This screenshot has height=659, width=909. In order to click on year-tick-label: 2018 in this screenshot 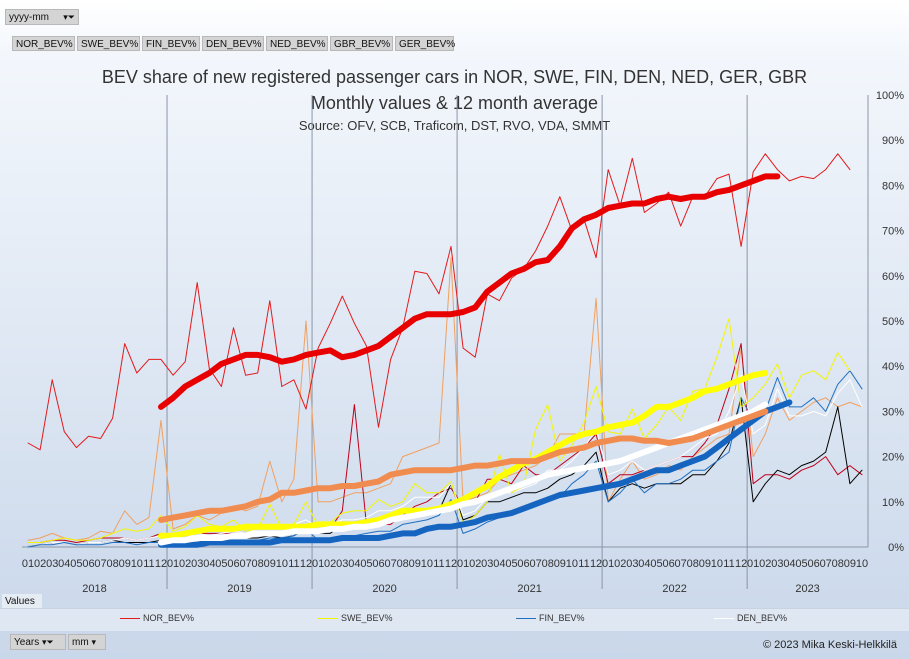, I will do `click(94, 589)`.